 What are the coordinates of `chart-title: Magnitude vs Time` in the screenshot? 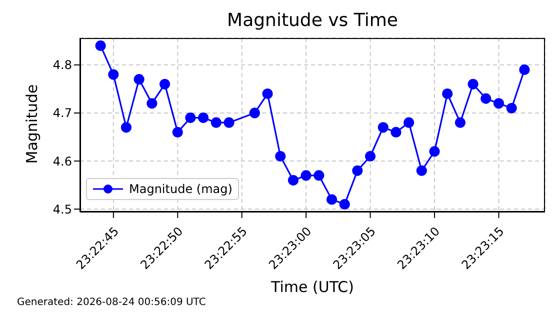 It's located at (312, 20).